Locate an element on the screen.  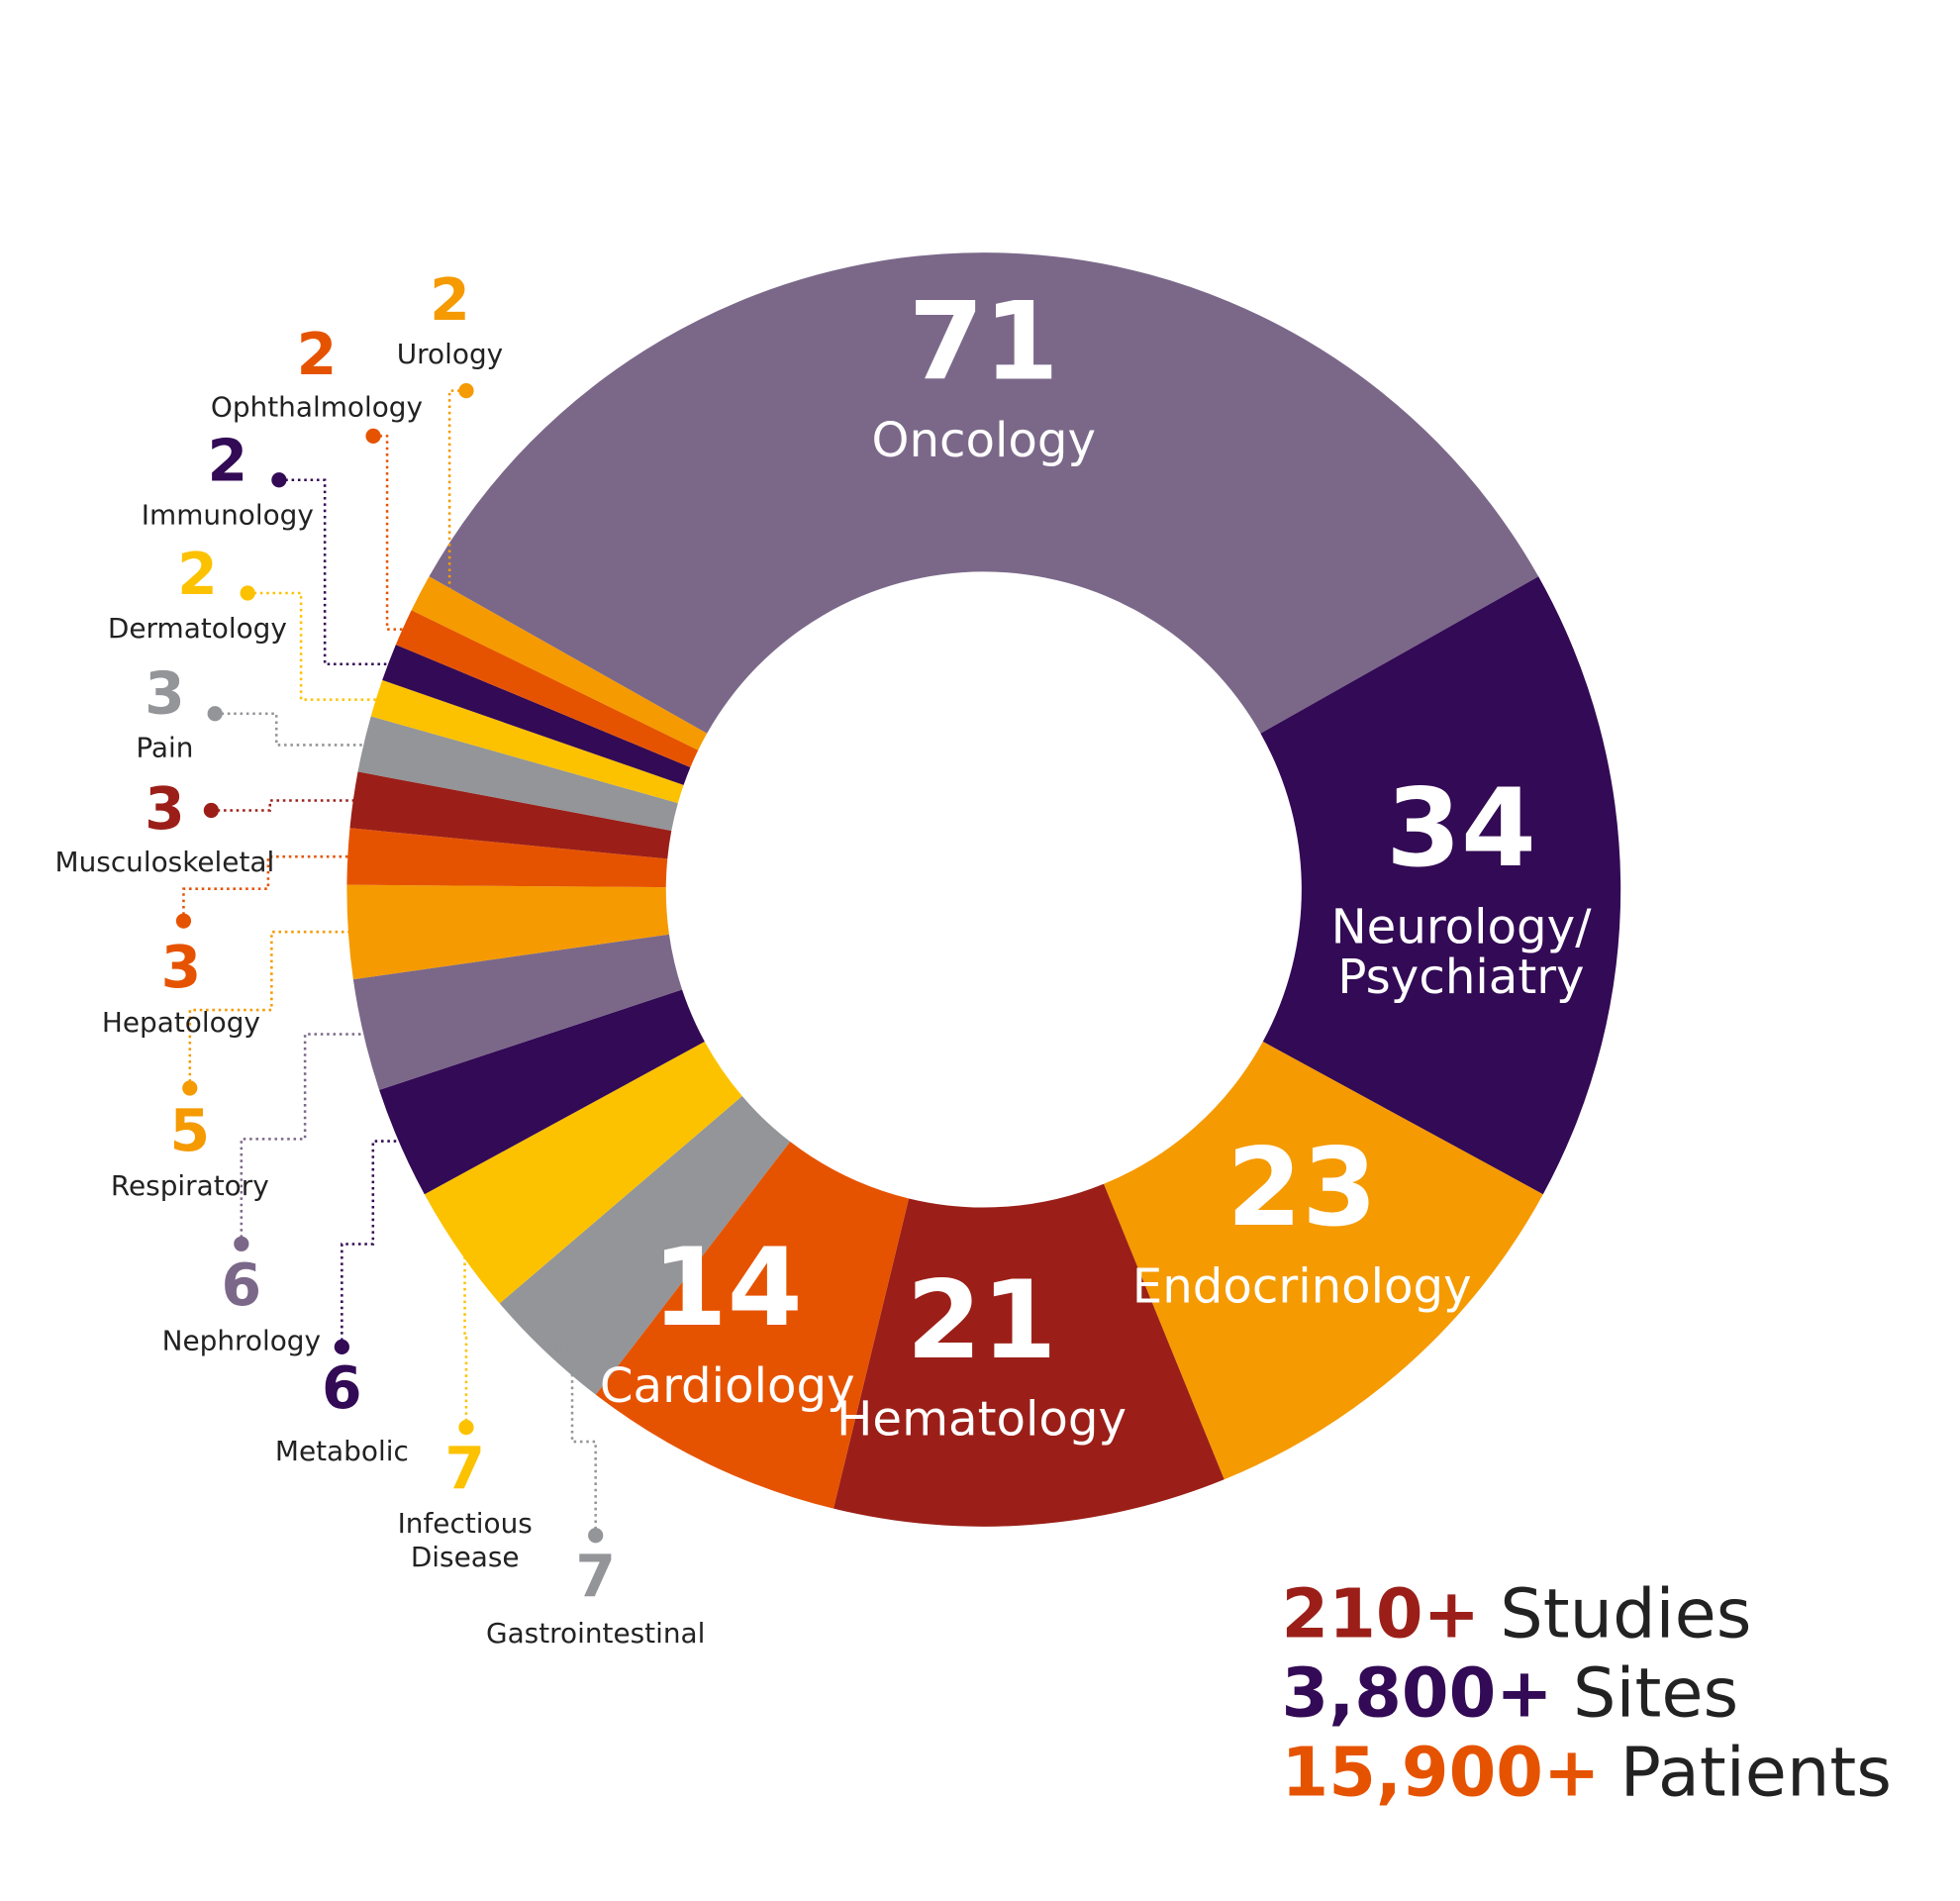
value-label: 34 is located at coordinates (1461, 828).